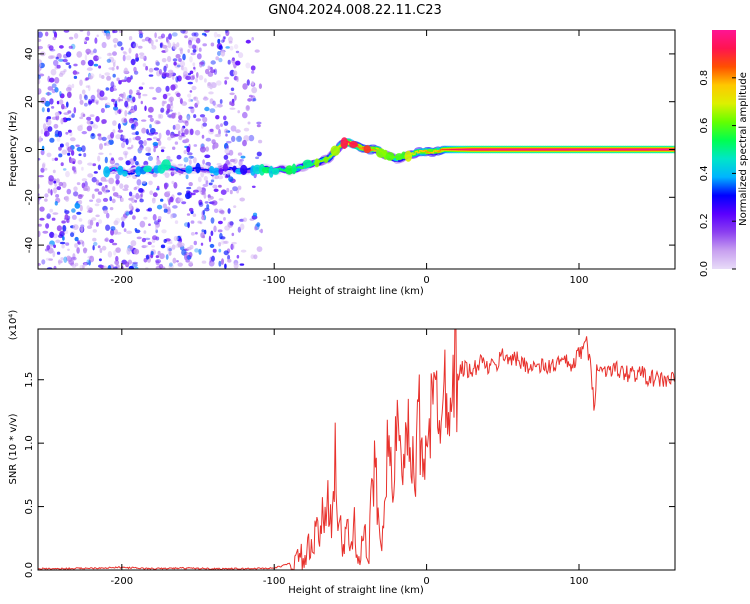  Describe the element at coordinates (274, 280) in the screenshot. I see `x-tick-label: -100` at that location.